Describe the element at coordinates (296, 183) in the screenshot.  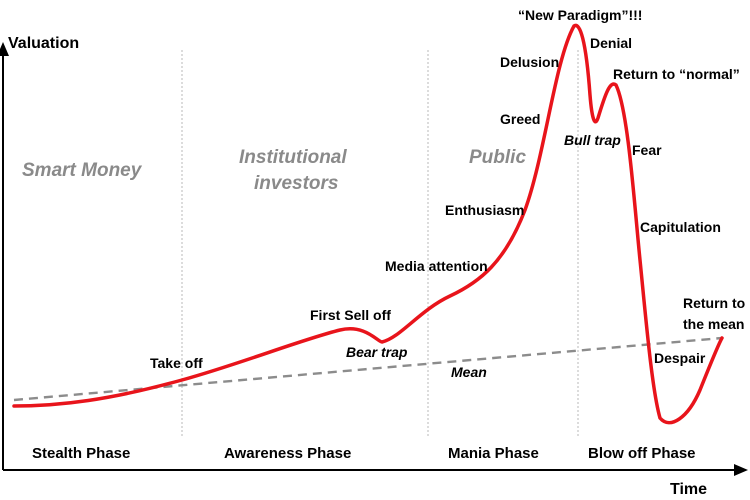
I see `investor-institutional-line2: investors` at that location.